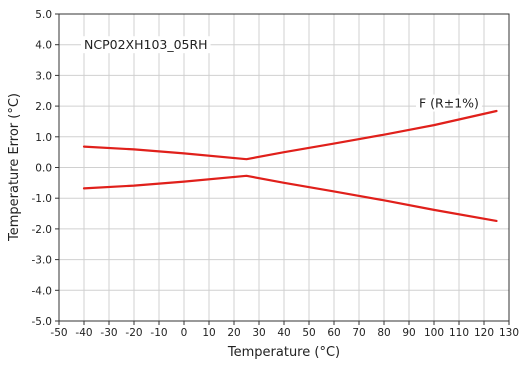 This screenshot has height=367, width=524. I want to click on tolerance-annotation-background, so click(449, 103).